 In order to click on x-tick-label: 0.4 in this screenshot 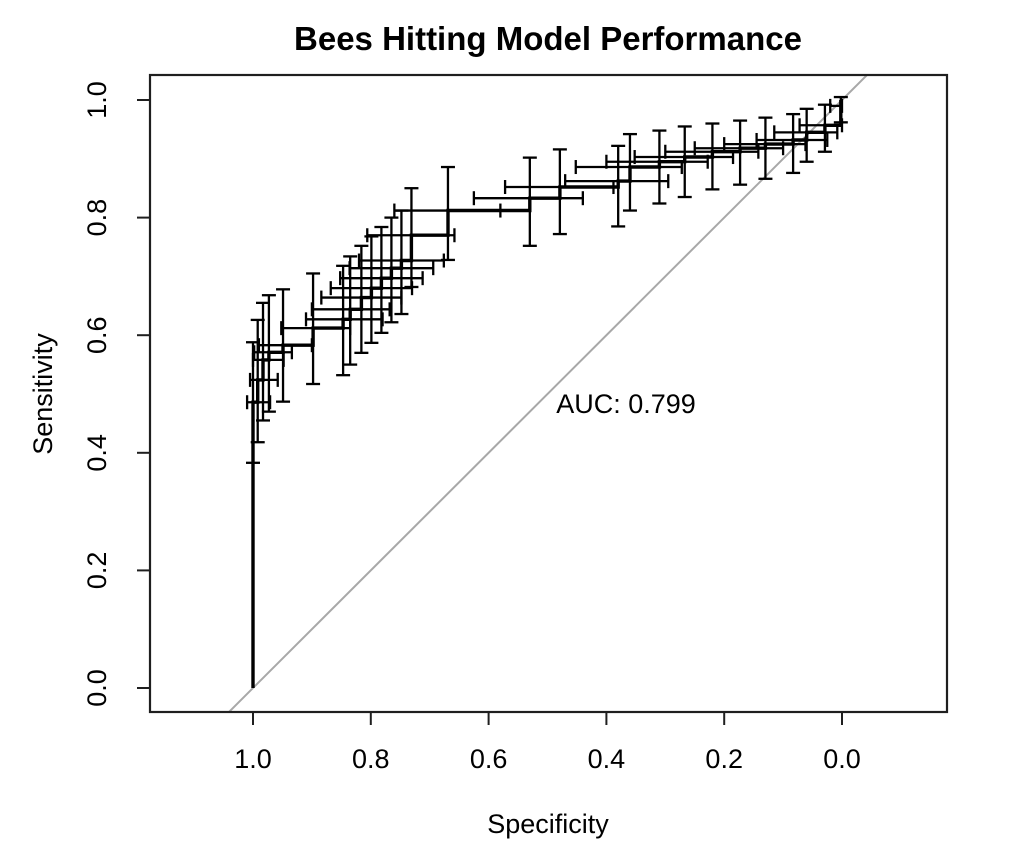, I will do `click(607, 759)`.